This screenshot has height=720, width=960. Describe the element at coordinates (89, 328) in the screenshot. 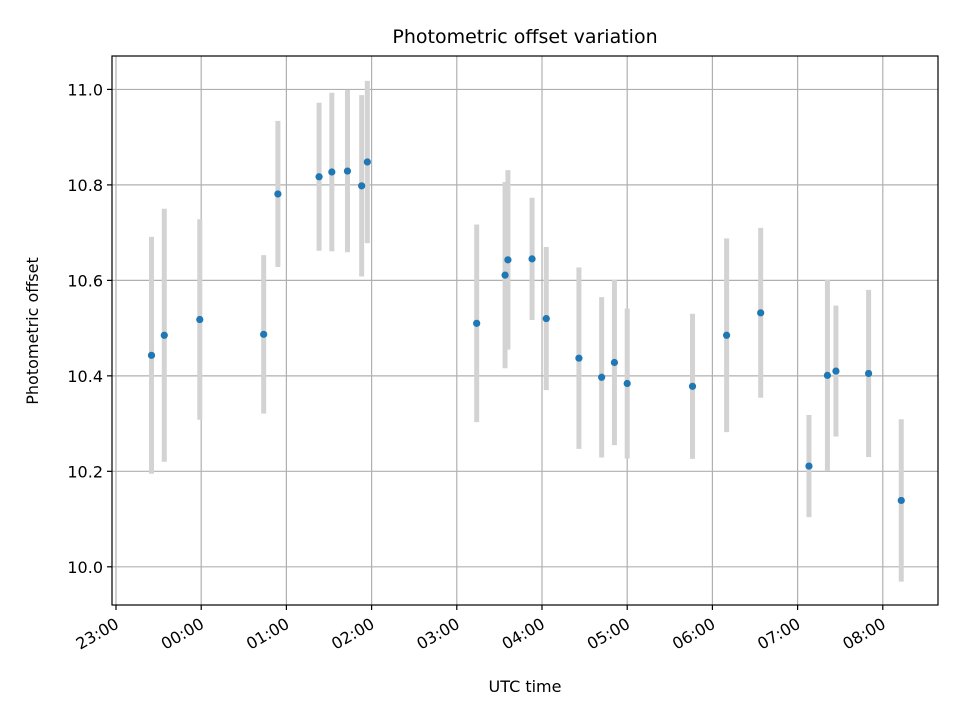

I see `y-axis-ticks: 10.0 10.2 10.4 10.6 10.8 11.0` at that location.